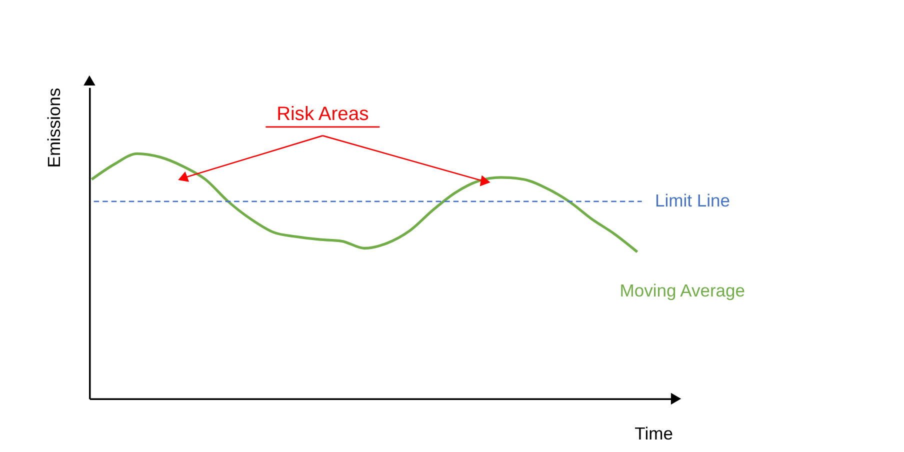  I want to click on series-label: Moving Average, so click(683, 290).